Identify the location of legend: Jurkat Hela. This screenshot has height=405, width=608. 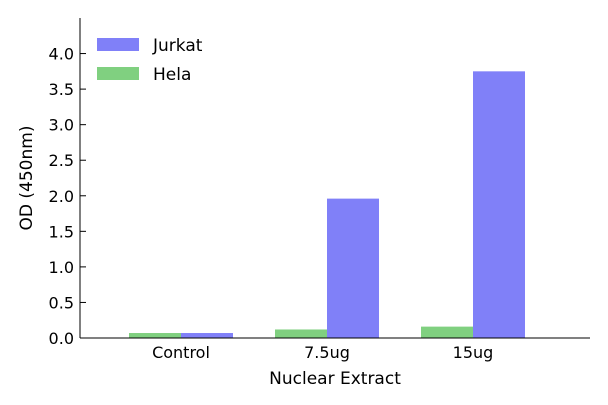
(150, 60).